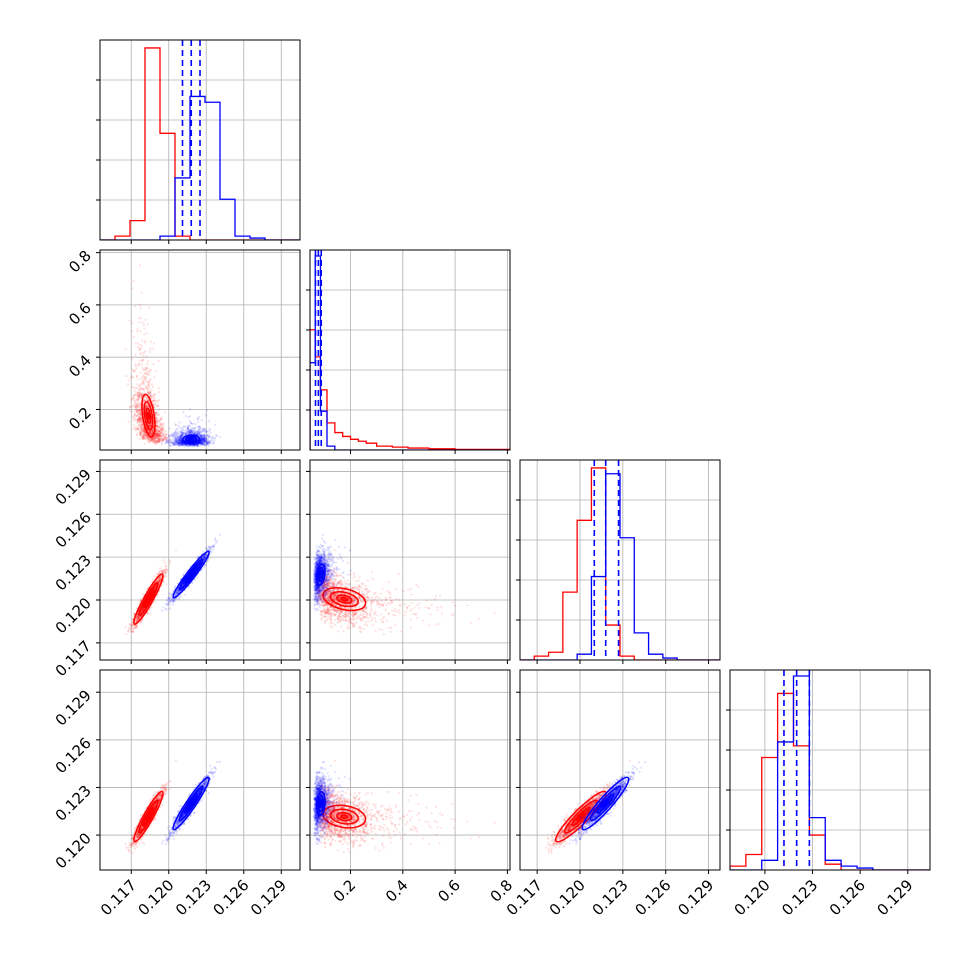  I want to click on axes-frame, so click(200, 350).